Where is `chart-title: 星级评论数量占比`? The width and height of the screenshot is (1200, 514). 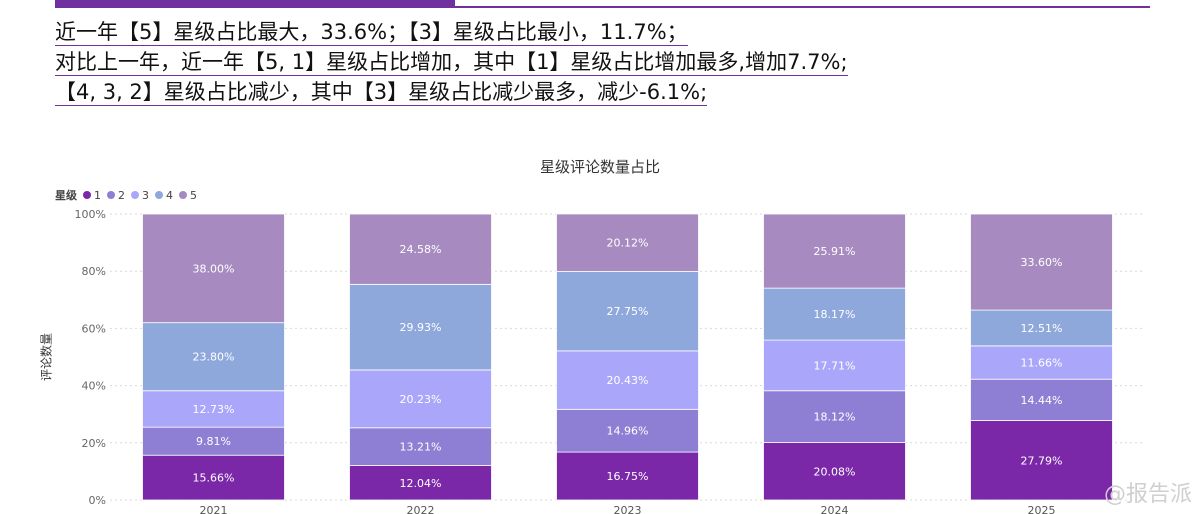
chart-title: 星级评论数量占比 is located at coordinates (599, 167).